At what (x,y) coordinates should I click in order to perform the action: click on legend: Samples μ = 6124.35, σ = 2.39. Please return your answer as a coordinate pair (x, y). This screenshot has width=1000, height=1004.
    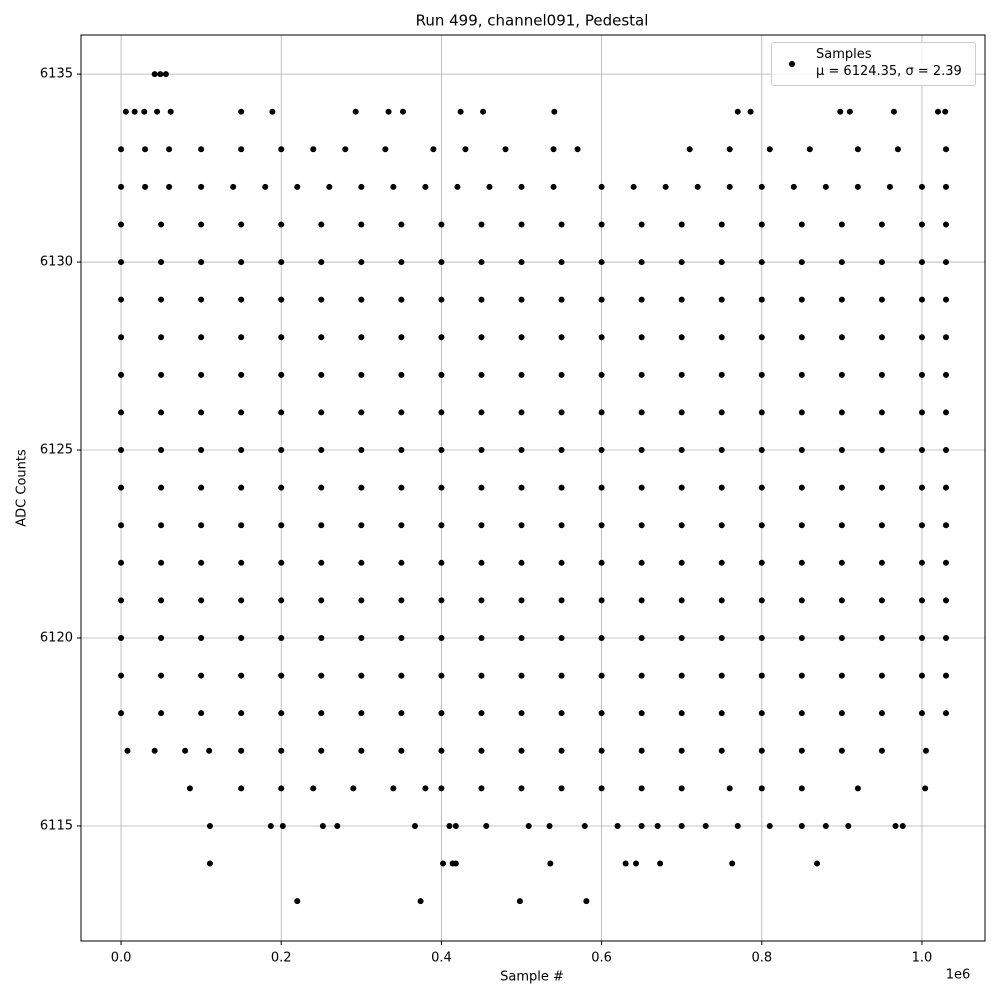
    Looking at the image, I should click on (873, 64).